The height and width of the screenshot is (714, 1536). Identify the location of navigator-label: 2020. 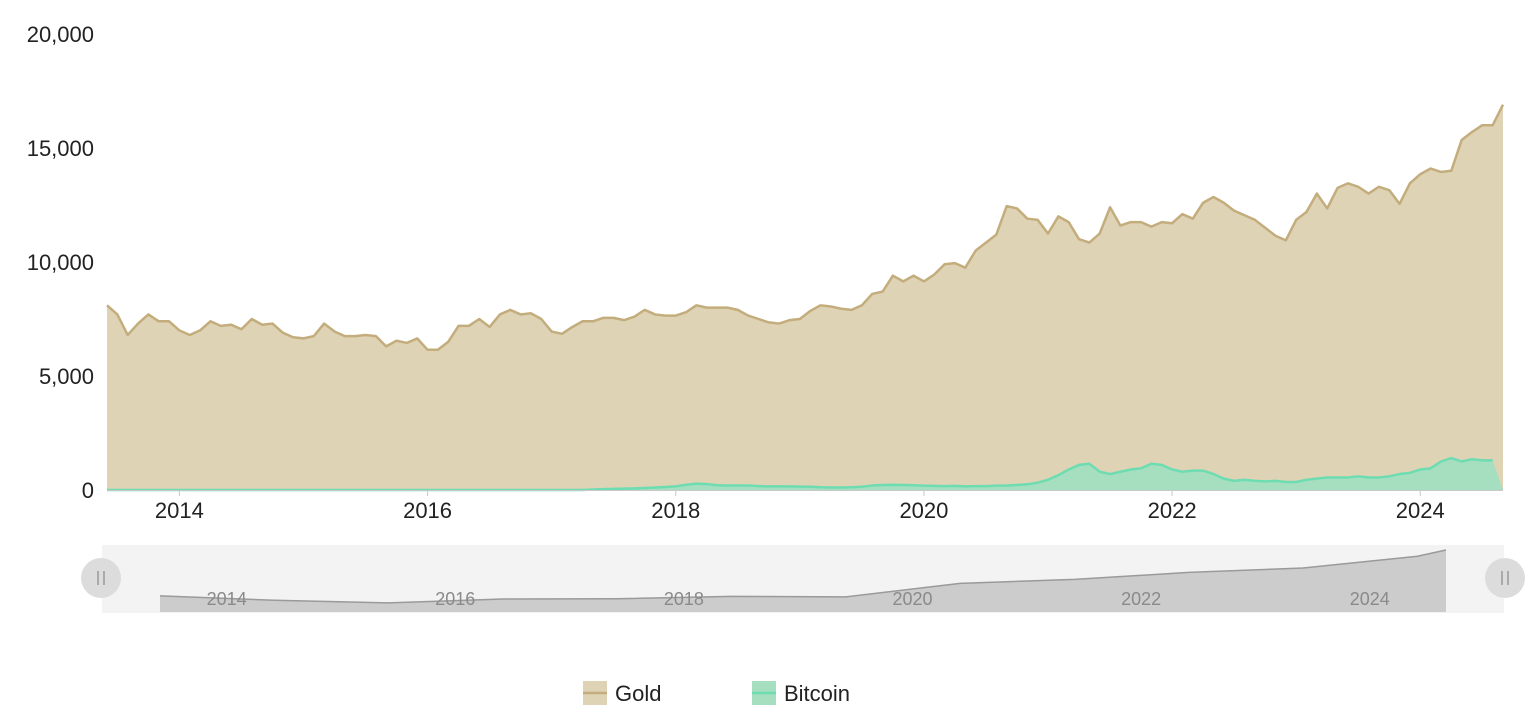
(913, 599).